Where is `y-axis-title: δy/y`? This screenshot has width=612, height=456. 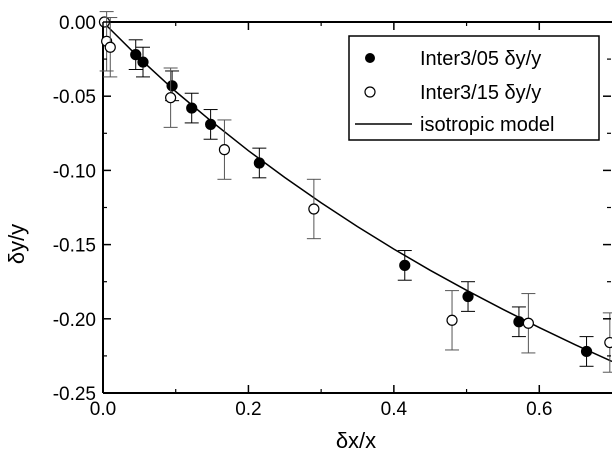 y-axis-title: δy/y is located at coordinates (16, 244).